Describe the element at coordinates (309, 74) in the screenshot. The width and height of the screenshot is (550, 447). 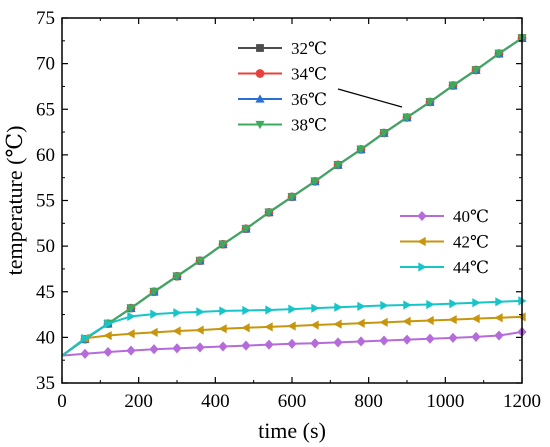
I see `legend-label: 34℃` at that location.